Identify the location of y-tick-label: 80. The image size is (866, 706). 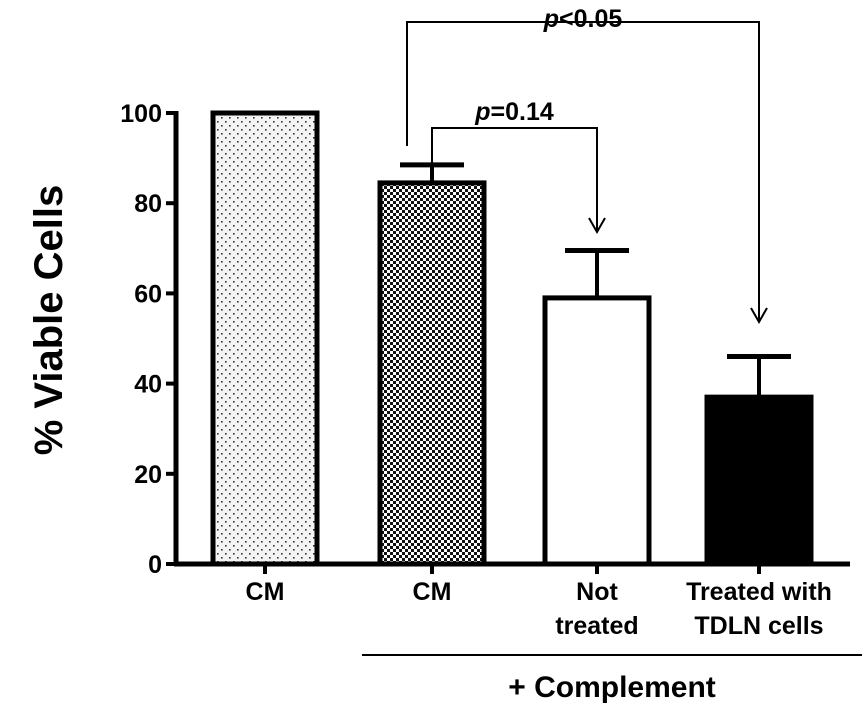
(148, 204).